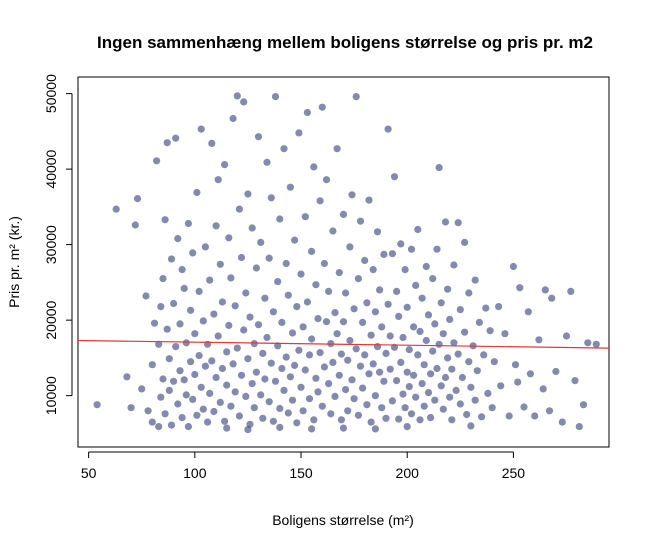 Image resolution: width=650 pixels, height=546 pixels. I want to click on y-tick-label: 20000, so click(51, 319).